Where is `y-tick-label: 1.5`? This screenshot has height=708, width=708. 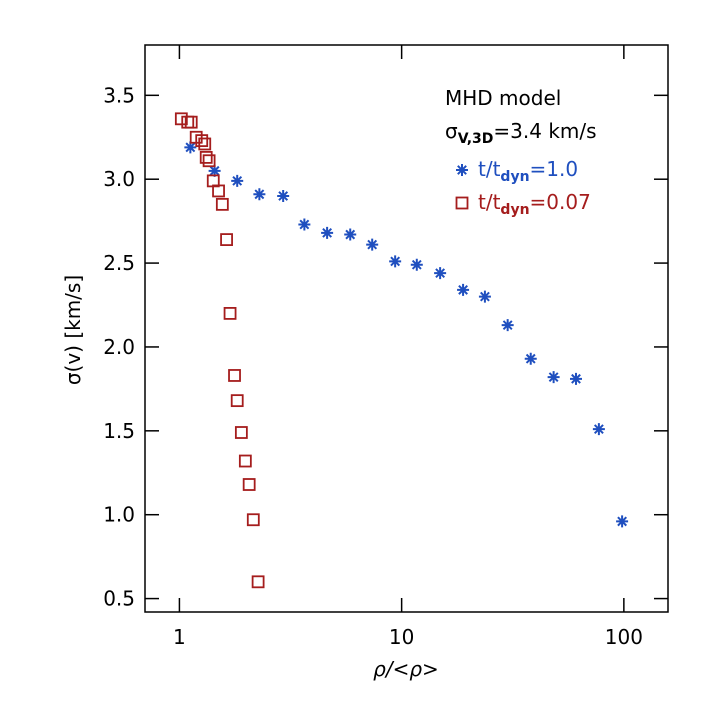 y-tick-label: 1.5 is located at coordinates (119, 431).